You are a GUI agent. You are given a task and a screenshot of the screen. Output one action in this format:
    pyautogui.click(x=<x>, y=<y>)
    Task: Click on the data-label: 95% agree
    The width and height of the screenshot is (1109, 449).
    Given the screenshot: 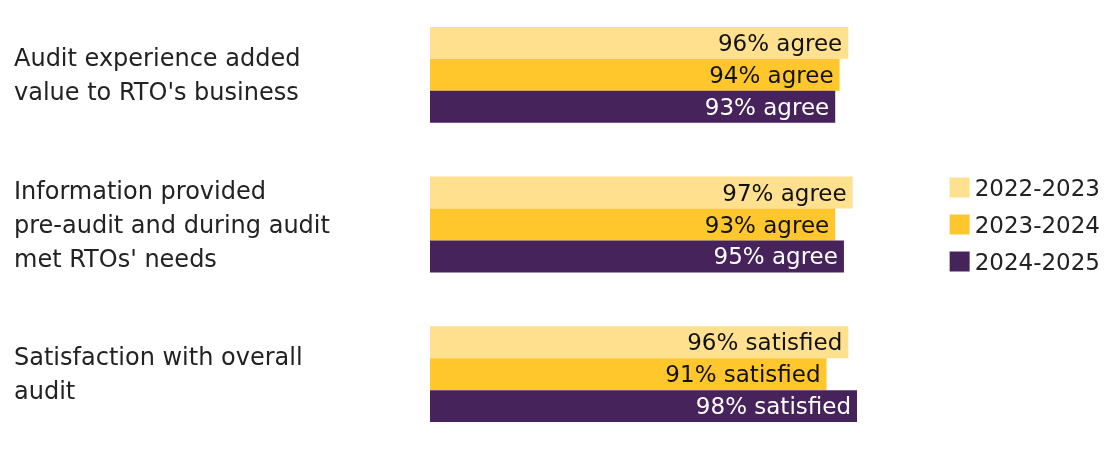 What is the action you would take?
    pyautogui.click(x=775, y=256)
    